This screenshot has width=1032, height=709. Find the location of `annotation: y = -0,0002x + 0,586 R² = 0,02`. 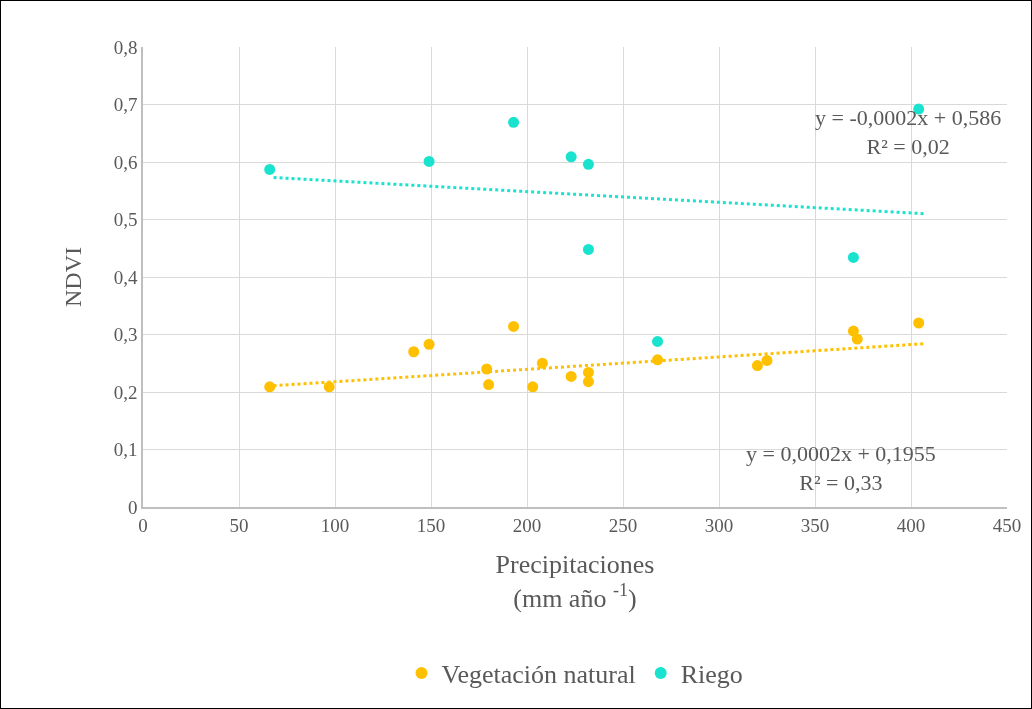

annotation: y = -0,0002x + 0,586 R² = 0,02 is located at coordinates (908, 132).